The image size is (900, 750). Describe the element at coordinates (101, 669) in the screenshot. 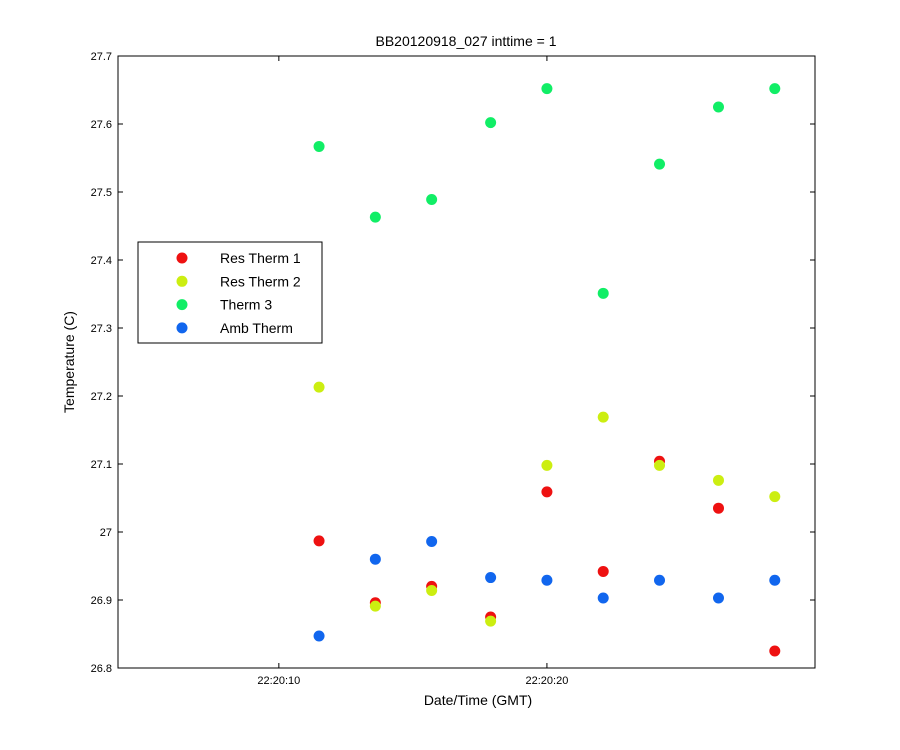

I see `y-tick-label: 26.8` at that location.